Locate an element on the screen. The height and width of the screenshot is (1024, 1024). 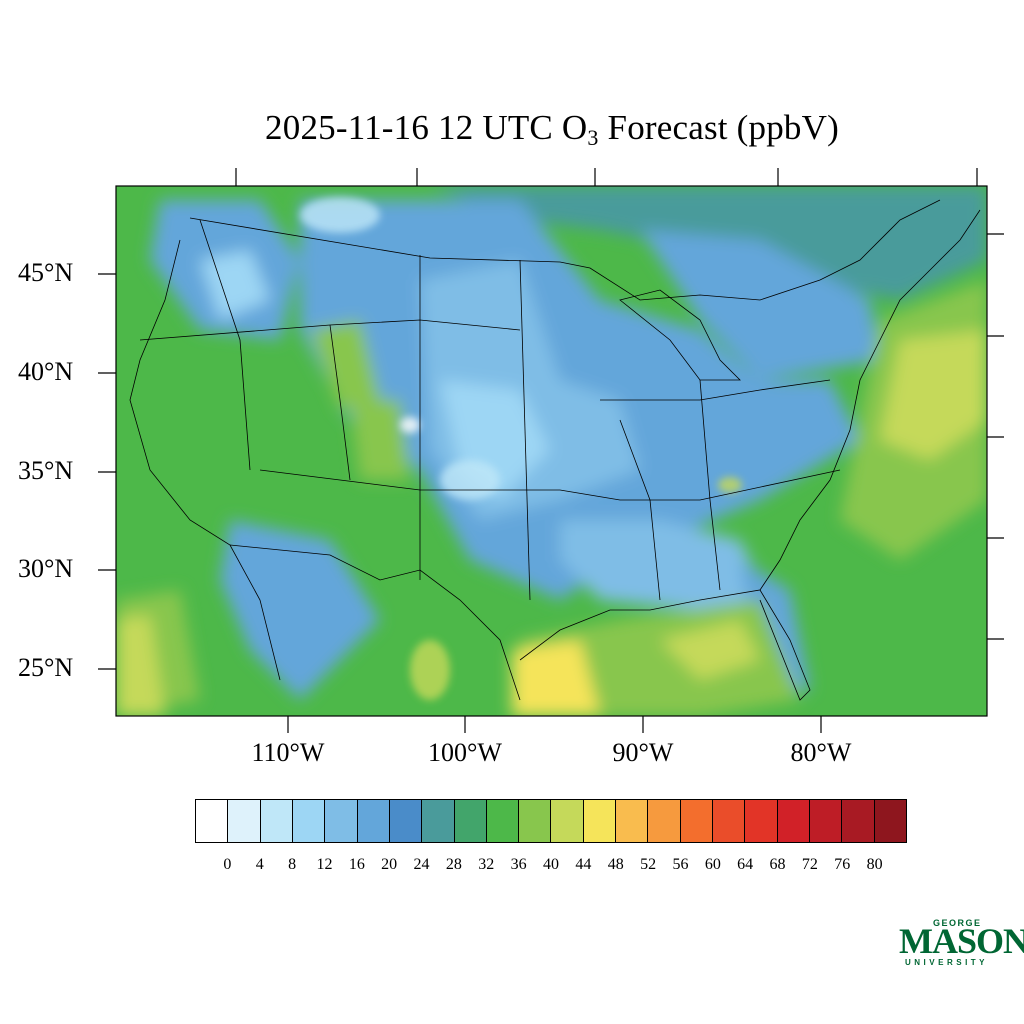
colorbar is located at coordinates (551, 821).